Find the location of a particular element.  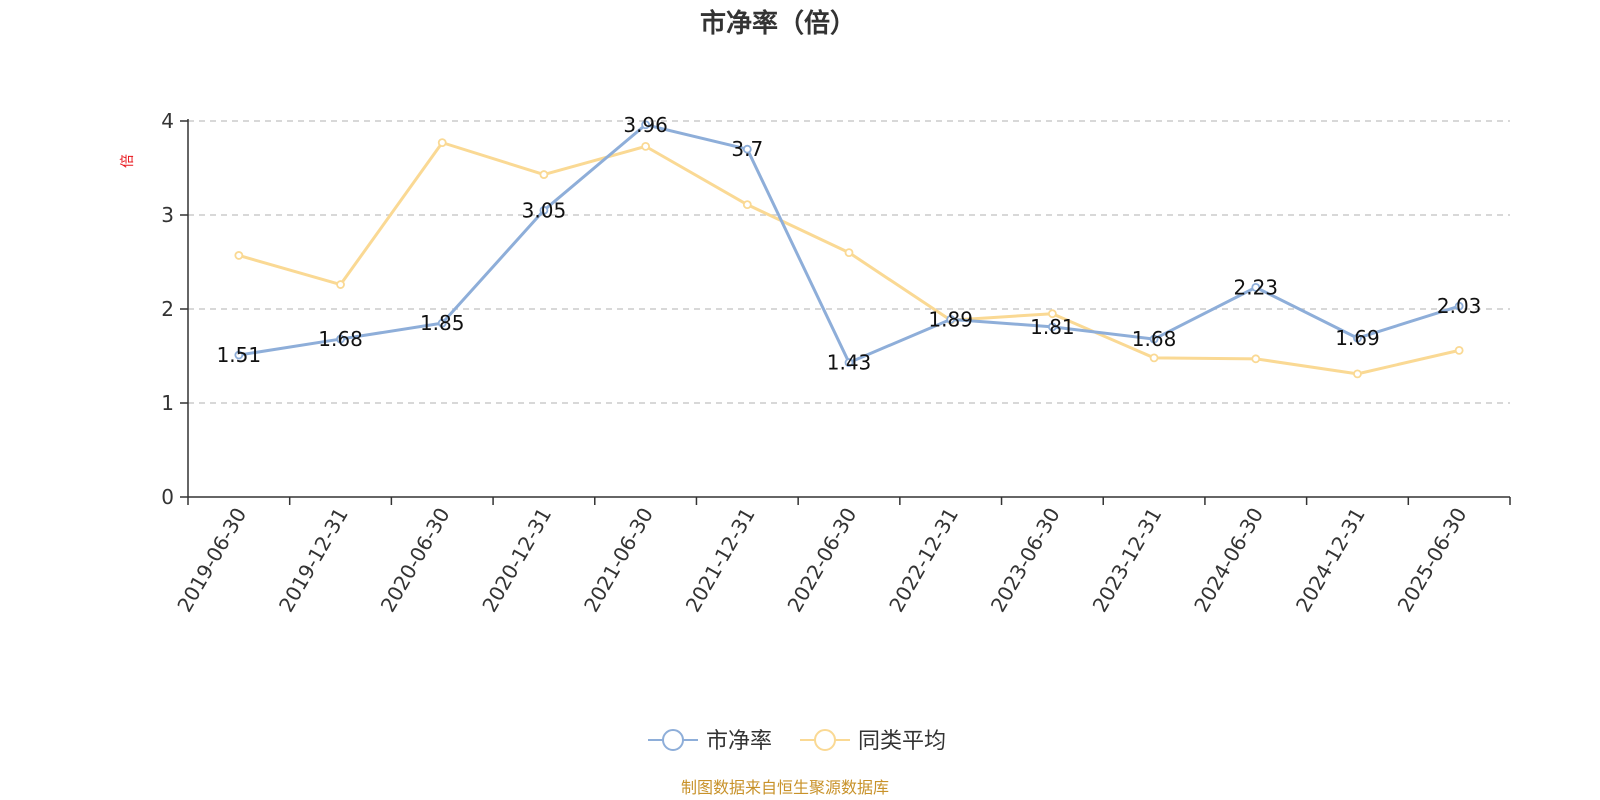

legend: 市净率 同类平均 is located at coordinates (797, 741).